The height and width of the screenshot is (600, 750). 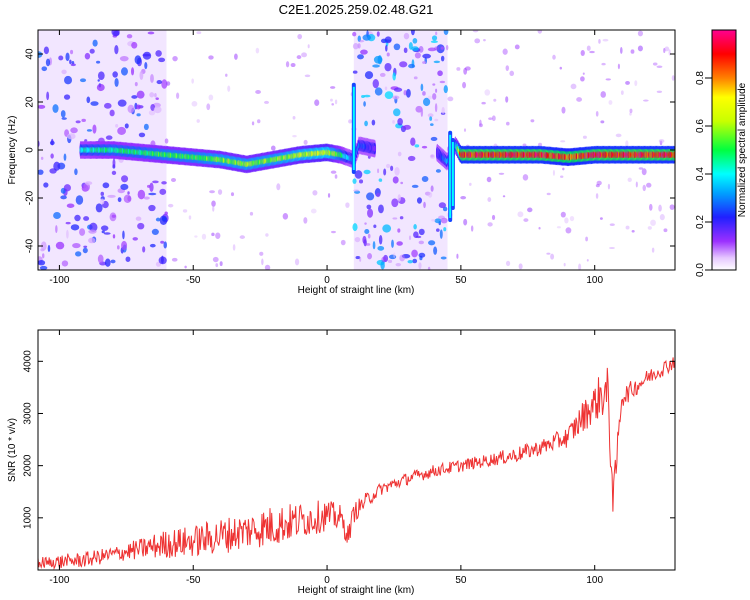 What do you see at coordinates (327, 280) in the screenshot?
I see `x-tick-label: 0` at bounding box center [327, 280].